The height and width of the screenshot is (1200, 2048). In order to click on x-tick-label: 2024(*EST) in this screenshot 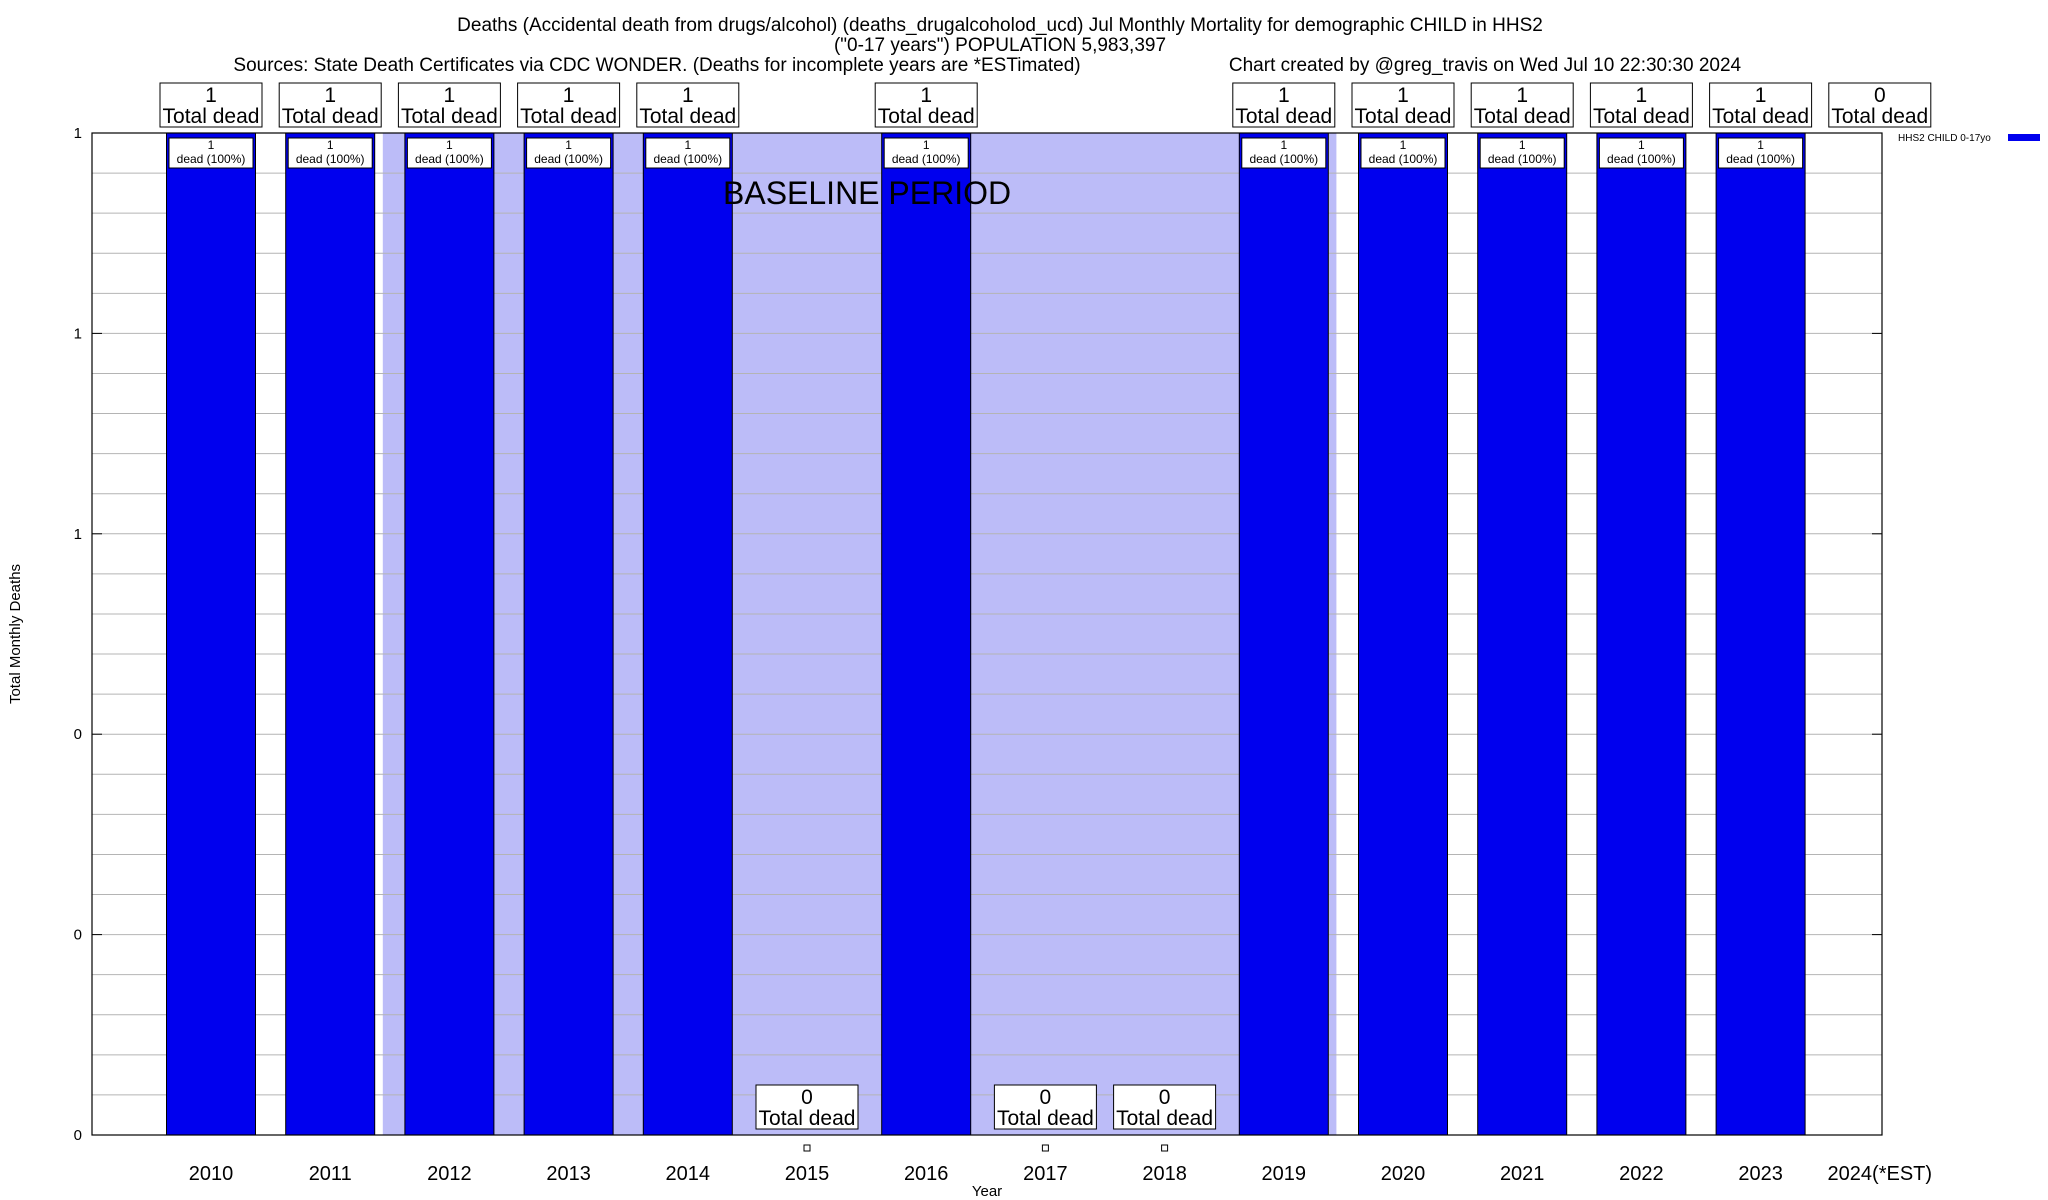, I will do `click(1880, 1174)`.